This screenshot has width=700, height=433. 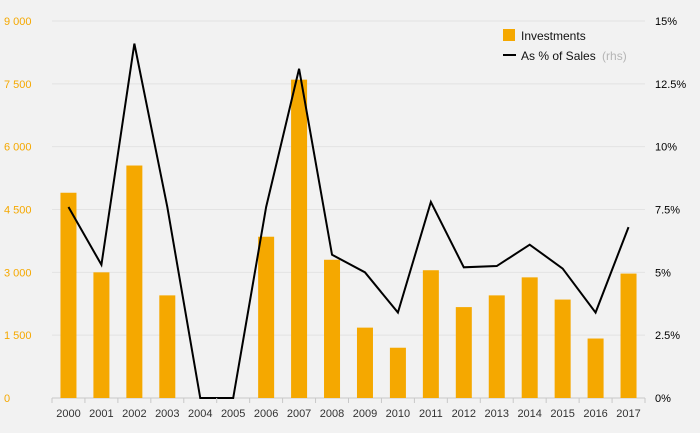 What do you see at coordinates (464, 414) in the screenshot?
I see `x-tick-label: 2012` at bounding box center [464, 414].